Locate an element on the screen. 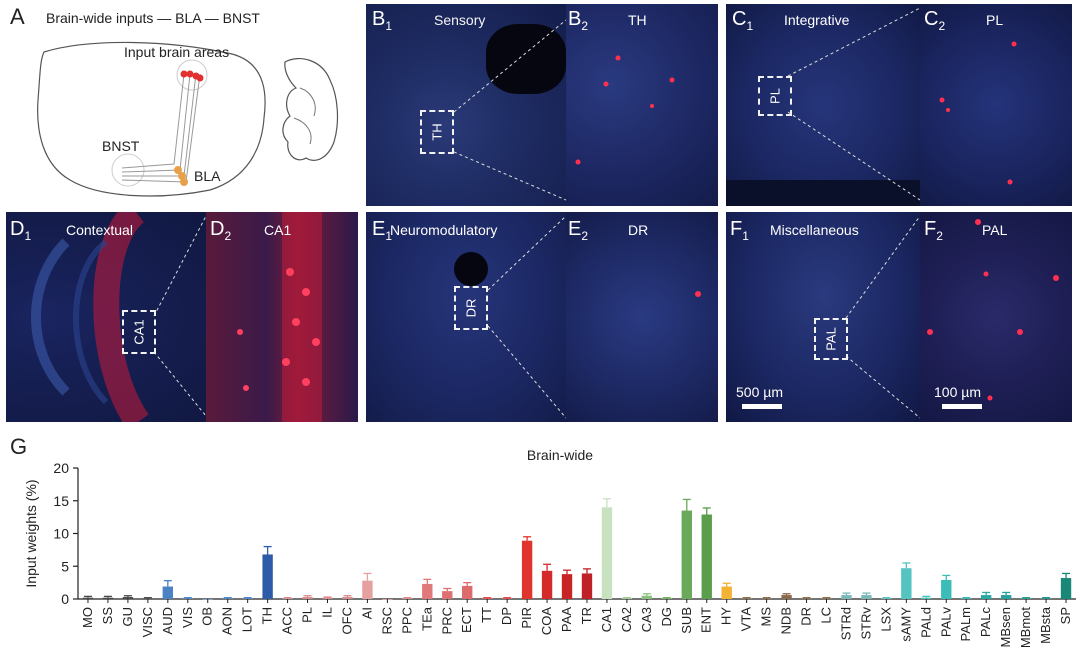 The image size is (1080, 667). bar-th is located at coordinates (267, 576).